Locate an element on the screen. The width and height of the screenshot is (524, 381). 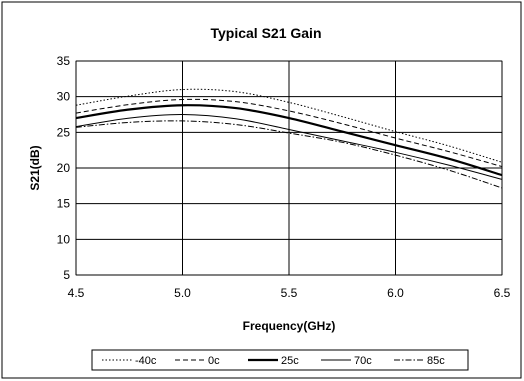
y-tick-label: 25 is located at coordinates (64, 132).